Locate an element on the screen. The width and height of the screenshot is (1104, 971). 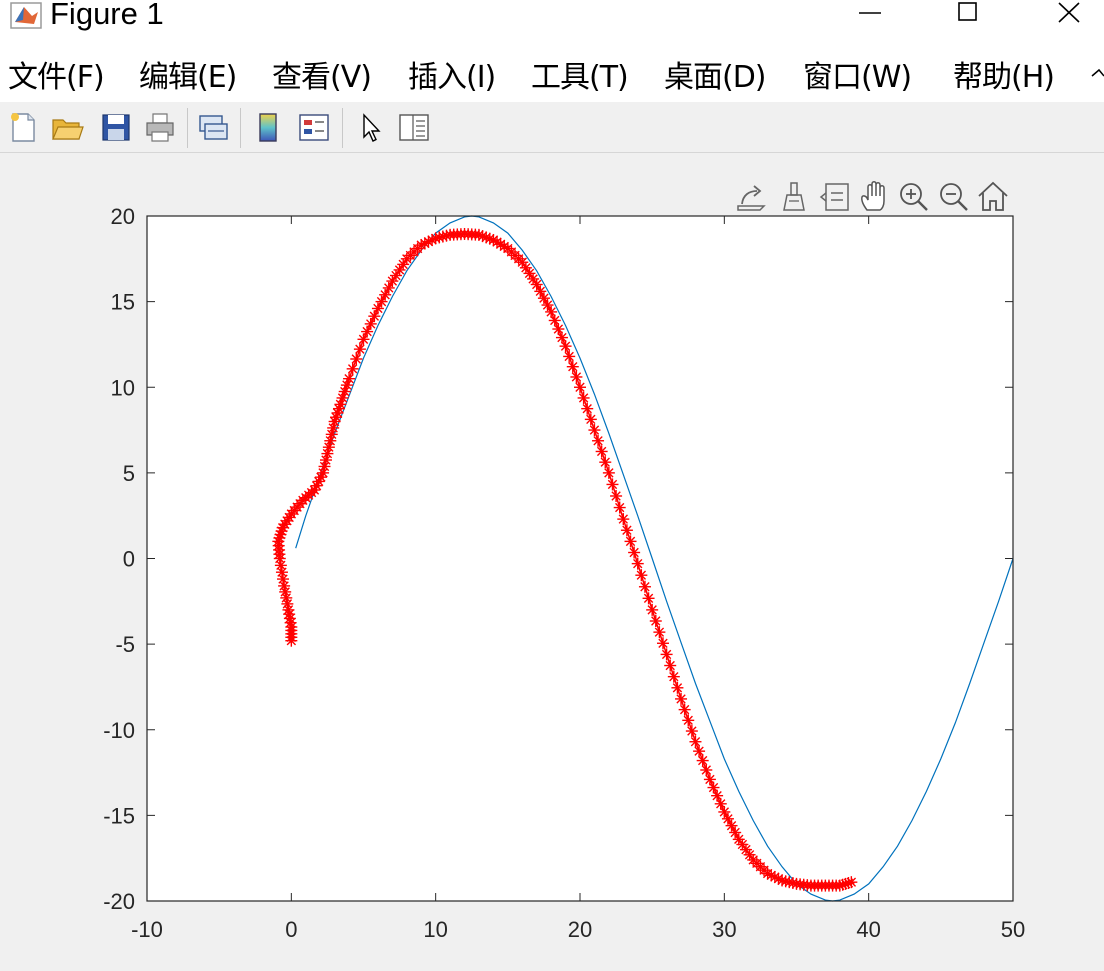
save-icon is located at coordinates (116, 127).